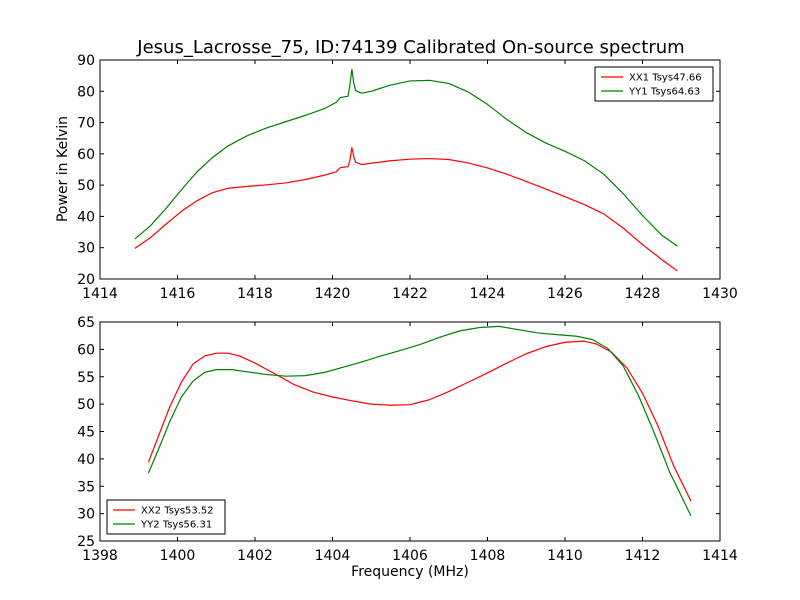 This screenshot has height=600, width=800. I want to click on top-y-tick-label: 50, so click(86, 186).